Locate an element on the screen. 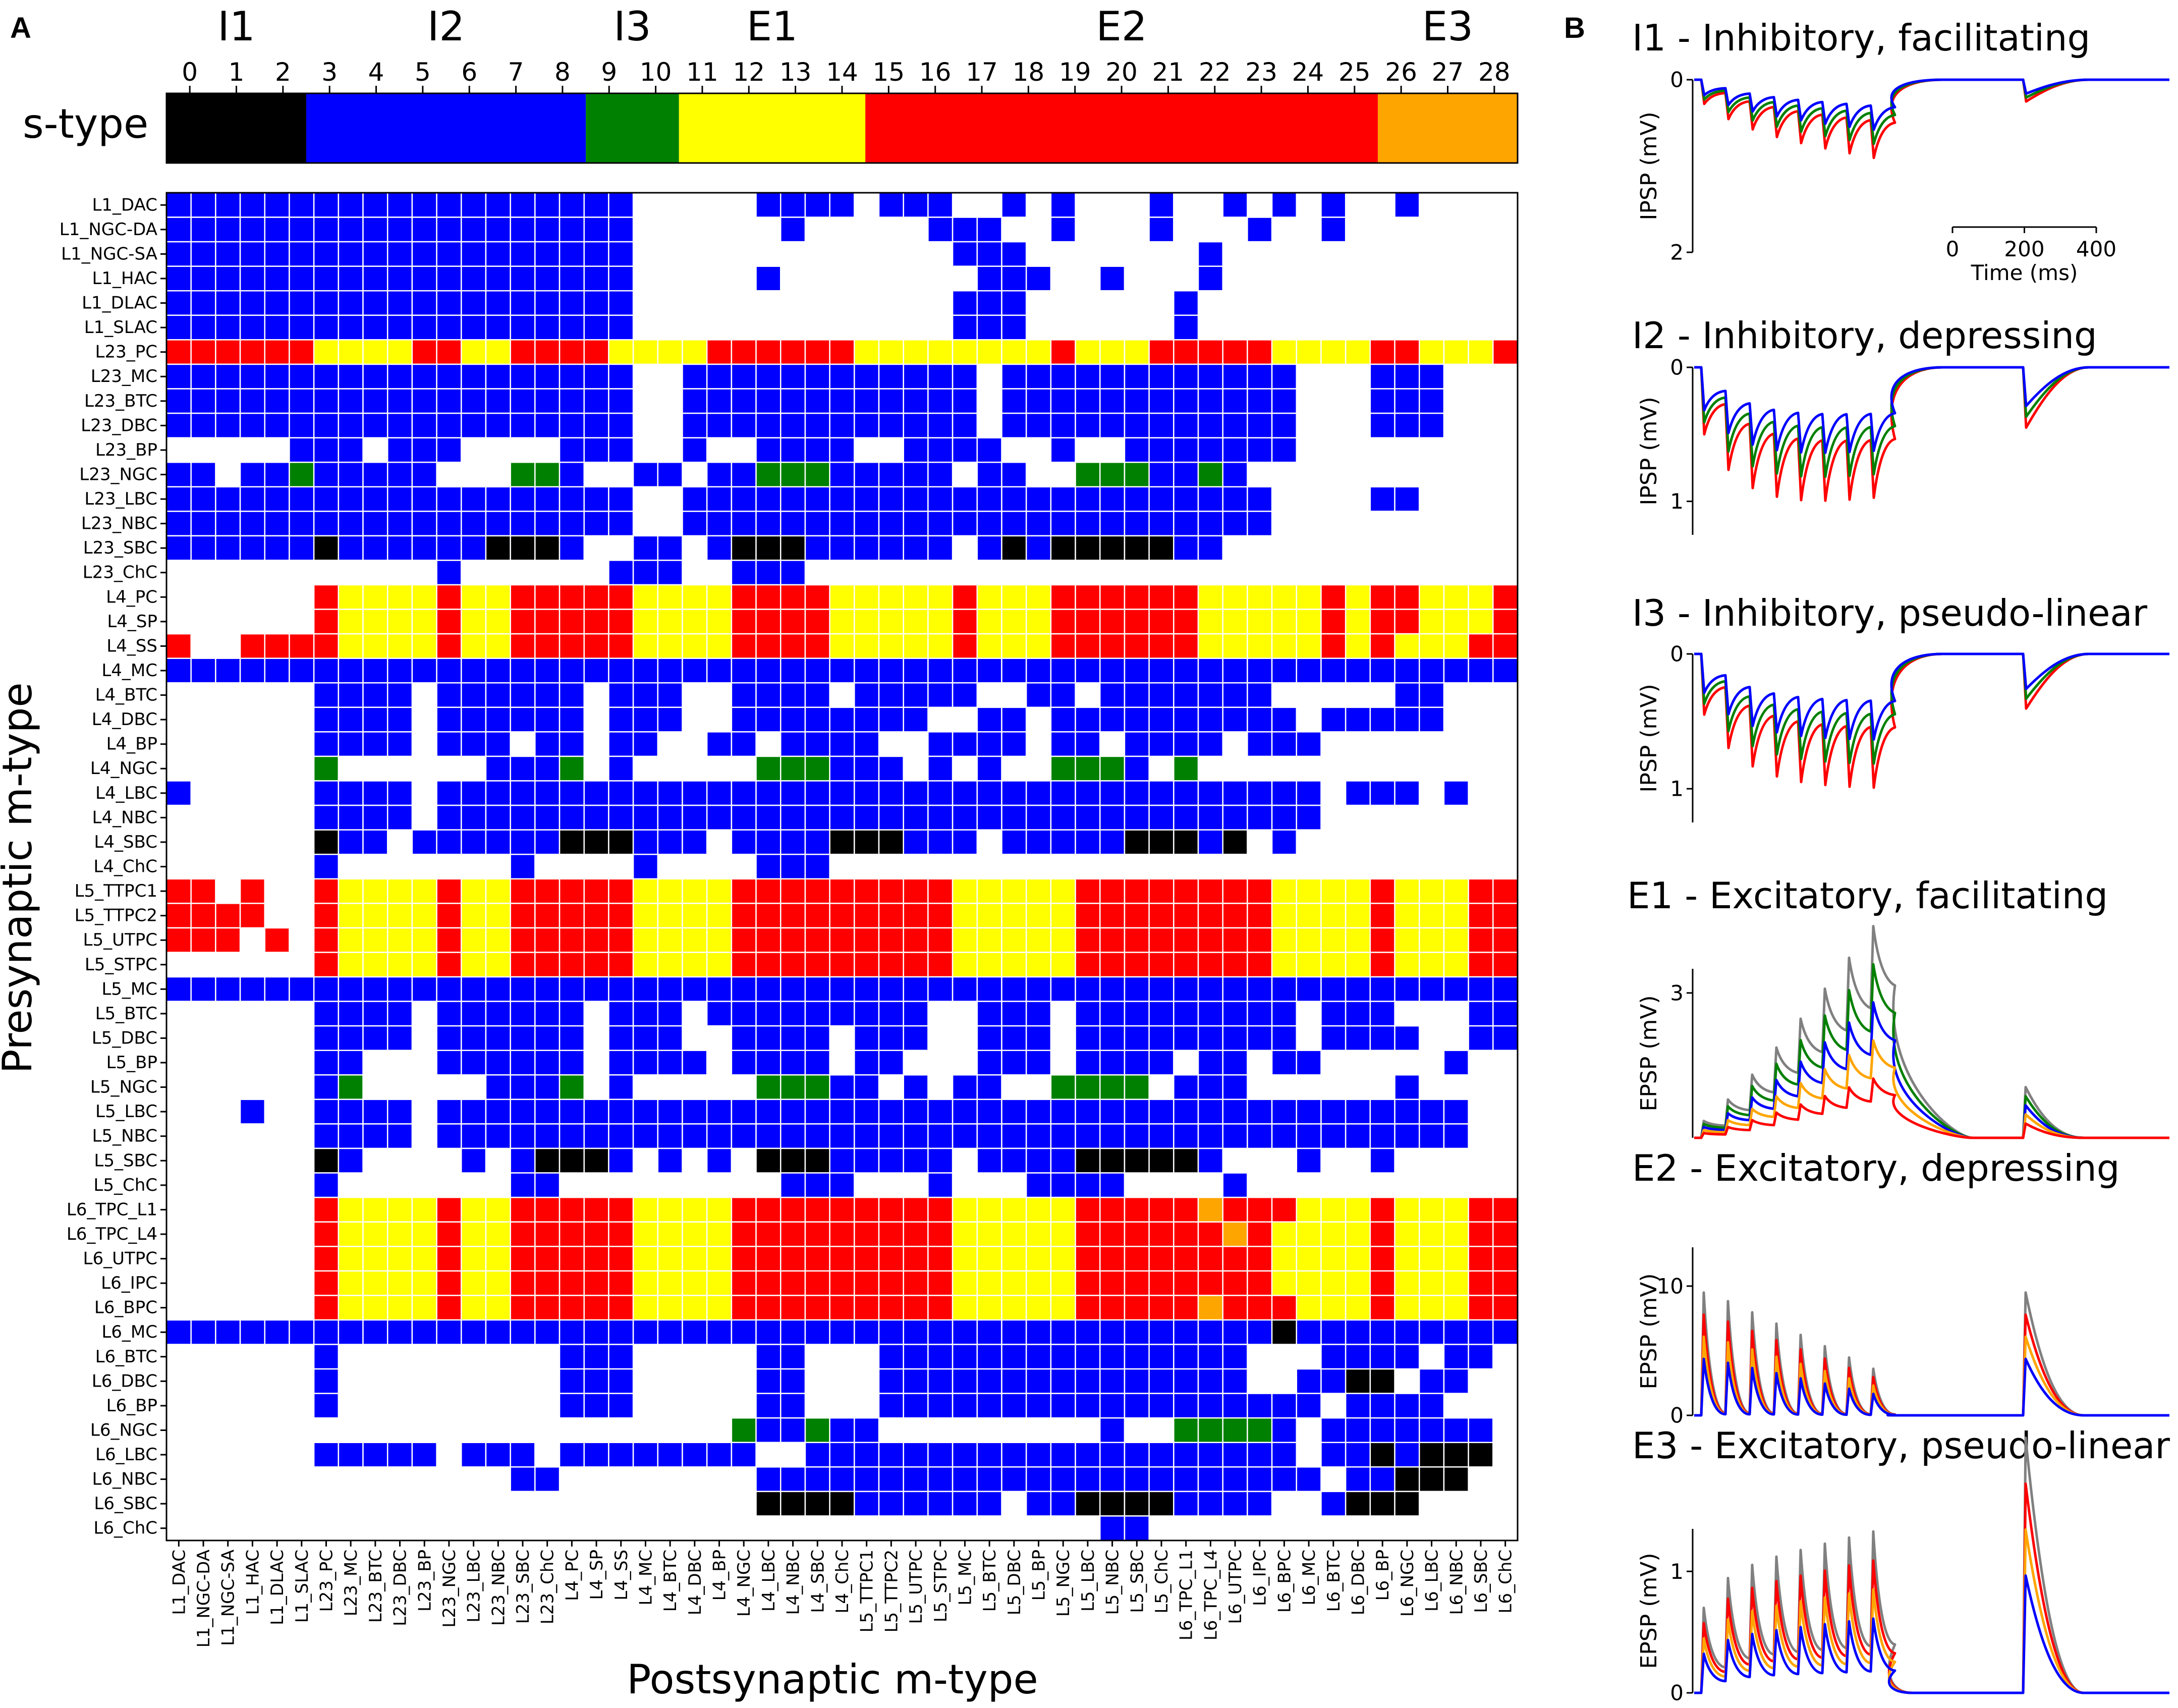 The width and height of the screenshot is (2178, 1708). stype-number: 8 is located at coordinates (562, 73).